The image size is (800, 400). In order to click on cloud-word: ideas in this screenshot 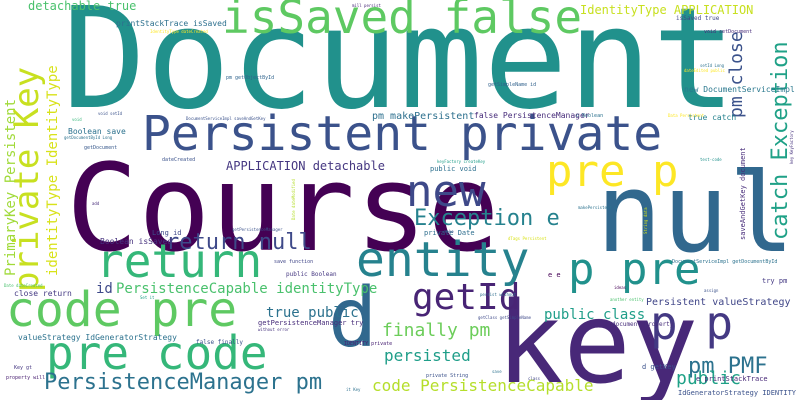, I will do `click(620, 288)`.